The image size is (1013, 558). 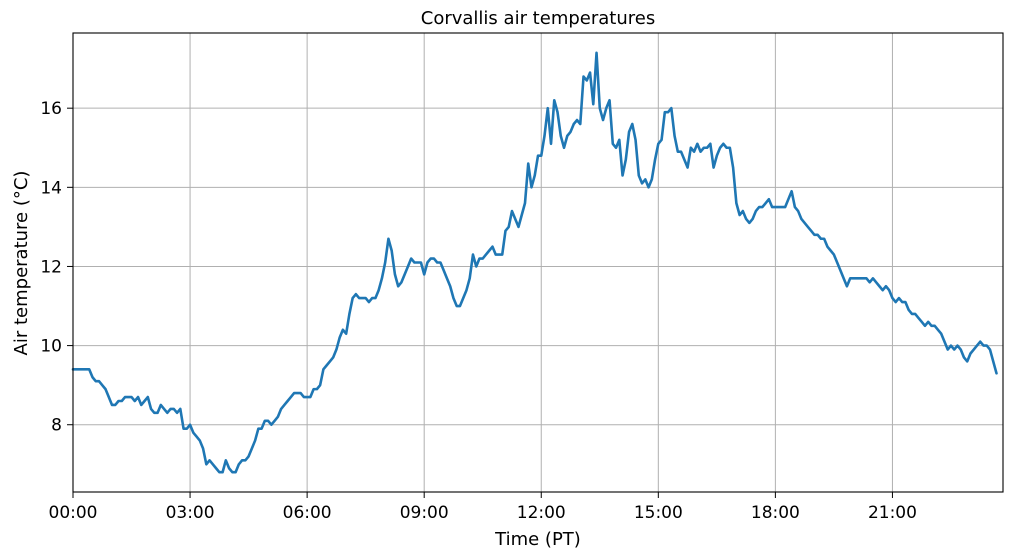 What do you see at coordinates (21, 263) in the screenshot?
I see `y-axis-label: Air temperature (°C)` at bounding box center [21, 263].